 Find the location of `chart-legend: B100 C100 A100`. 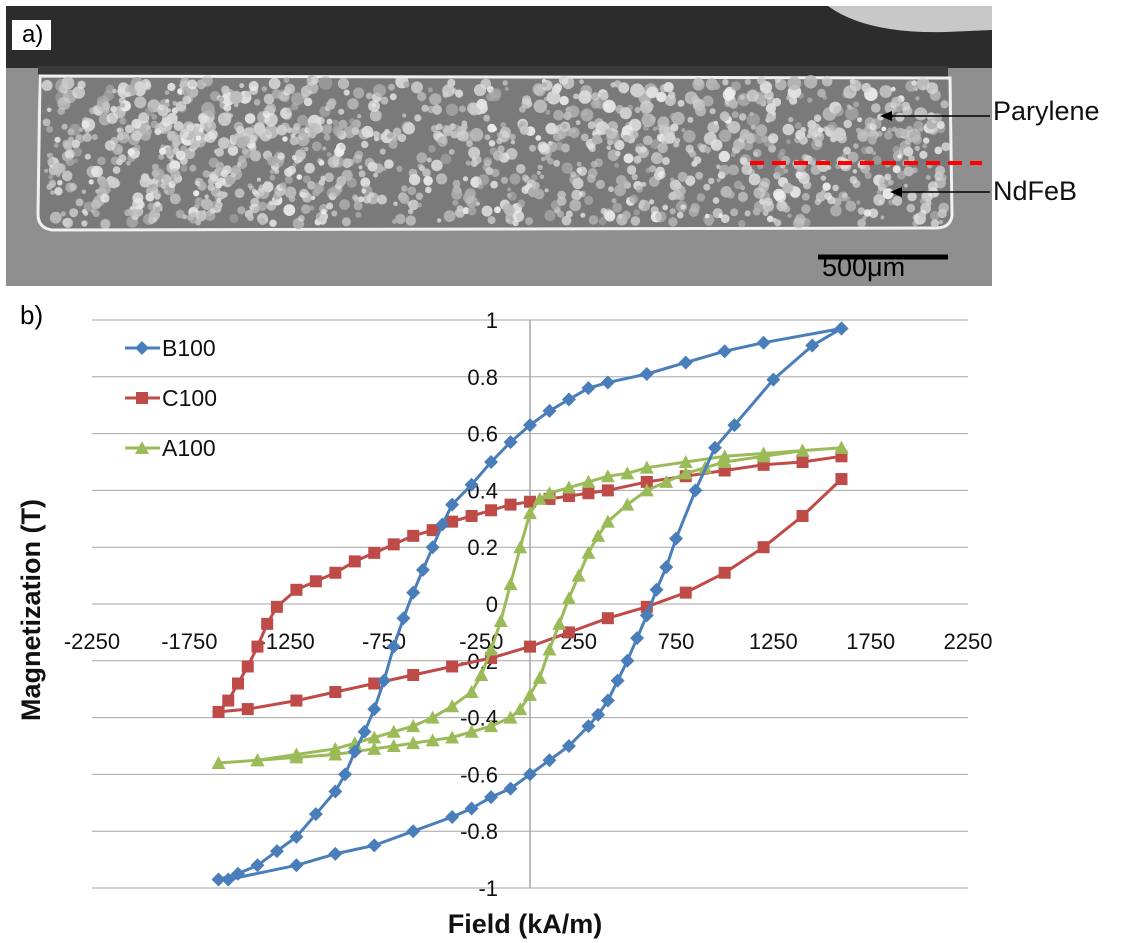

chart-legend: B100 C100 A100 is located at coordinates (171, 398).